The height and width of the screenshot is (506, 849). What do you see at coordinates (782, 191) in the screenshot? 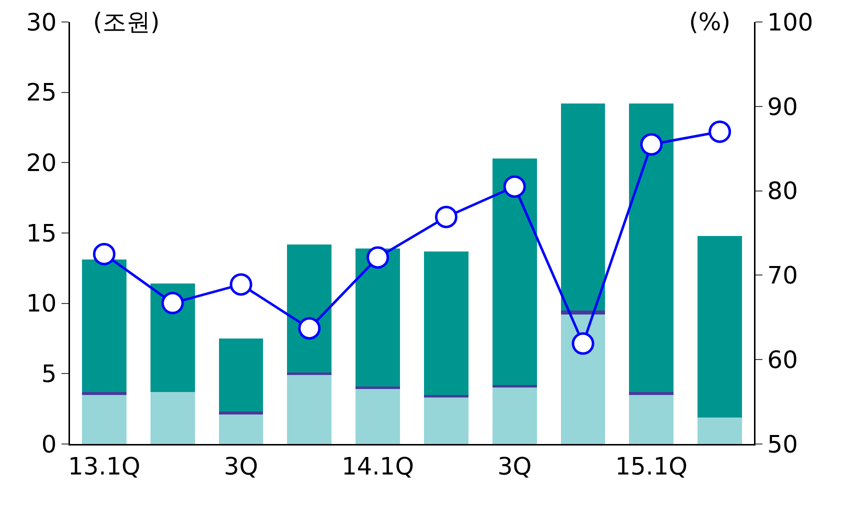
I see `y2-tick-label: 80` at bounding box center [782, 191].